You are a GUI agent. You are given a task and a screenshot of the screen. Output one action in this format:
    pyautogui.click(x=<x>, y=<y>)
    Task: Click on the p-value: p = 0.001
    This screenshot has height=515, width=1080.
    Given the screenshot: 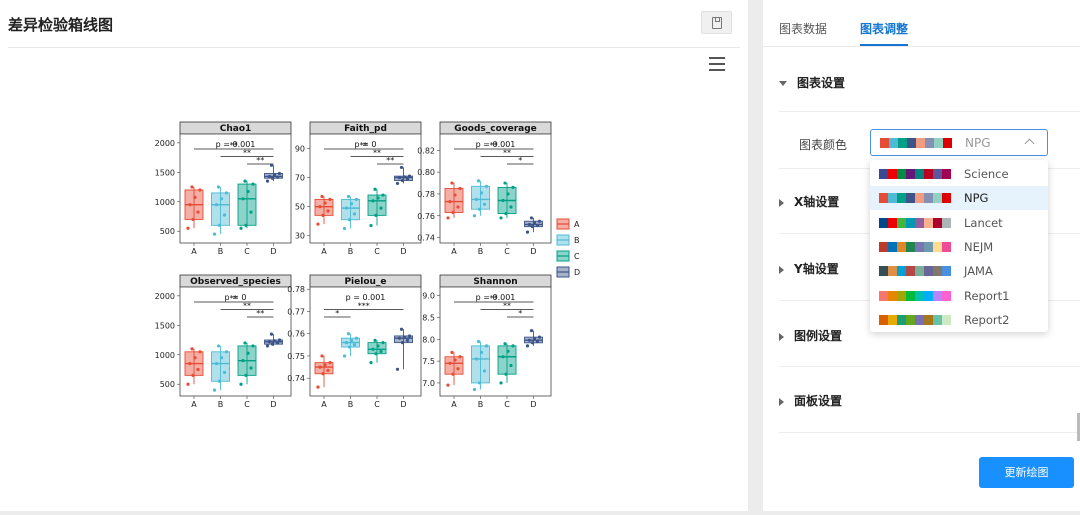 What is the action you would take?
    pyautogui.click(x=236, y=144)
    